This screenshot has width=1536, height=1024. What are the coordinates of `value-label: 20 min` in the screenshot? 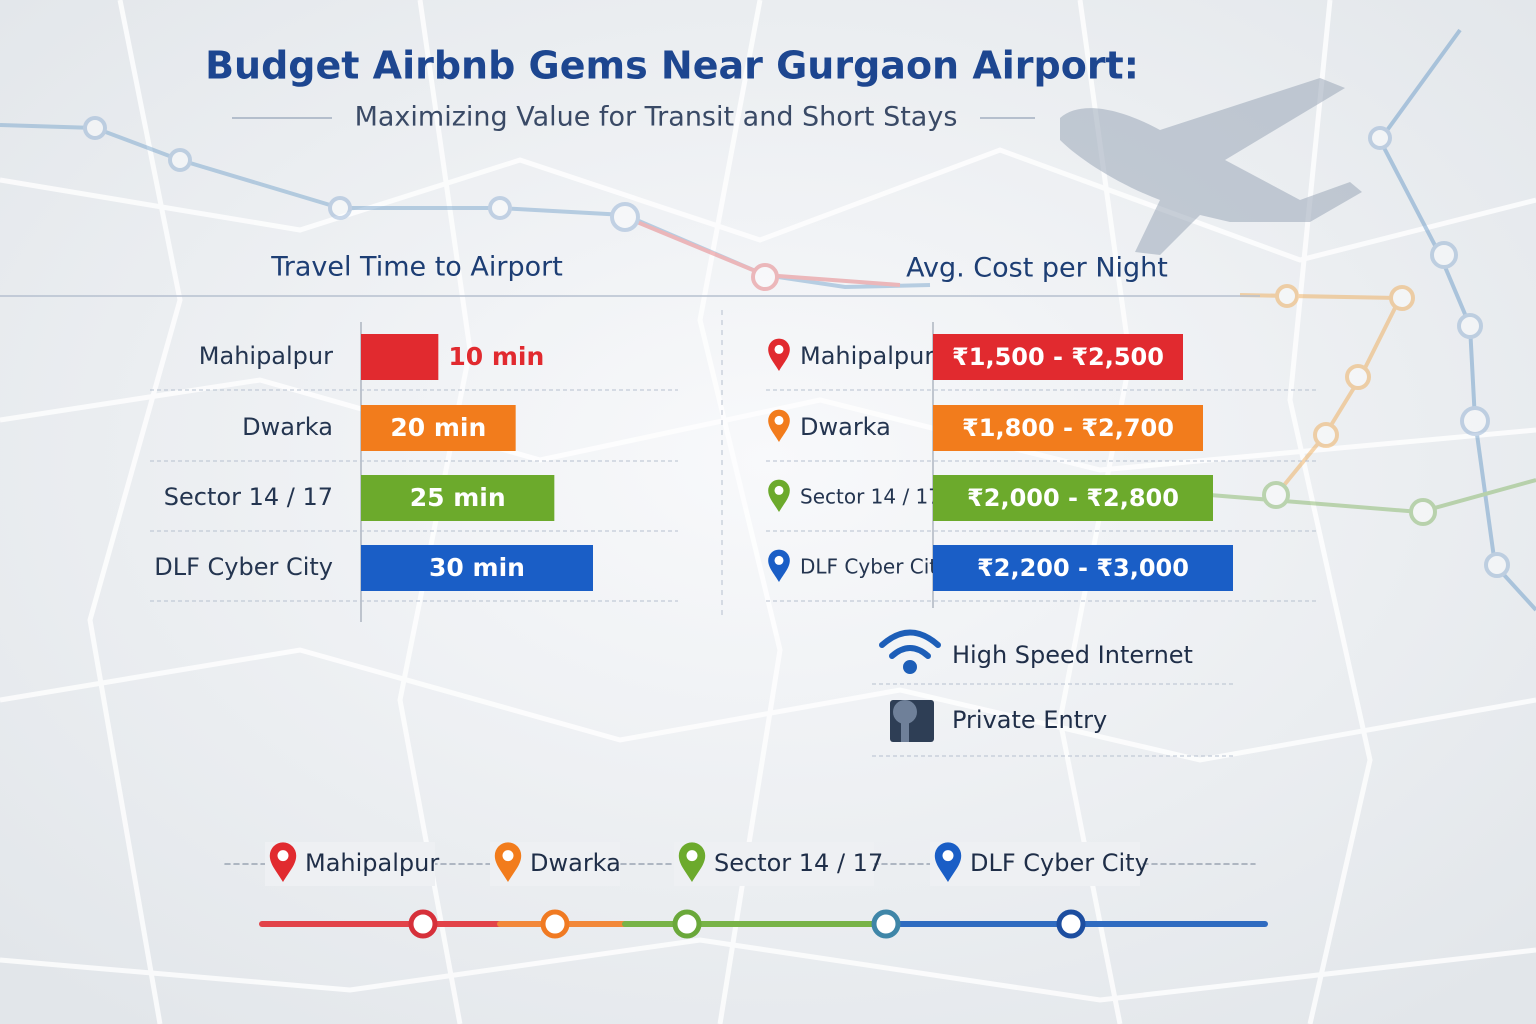 It's located at (438, 427).